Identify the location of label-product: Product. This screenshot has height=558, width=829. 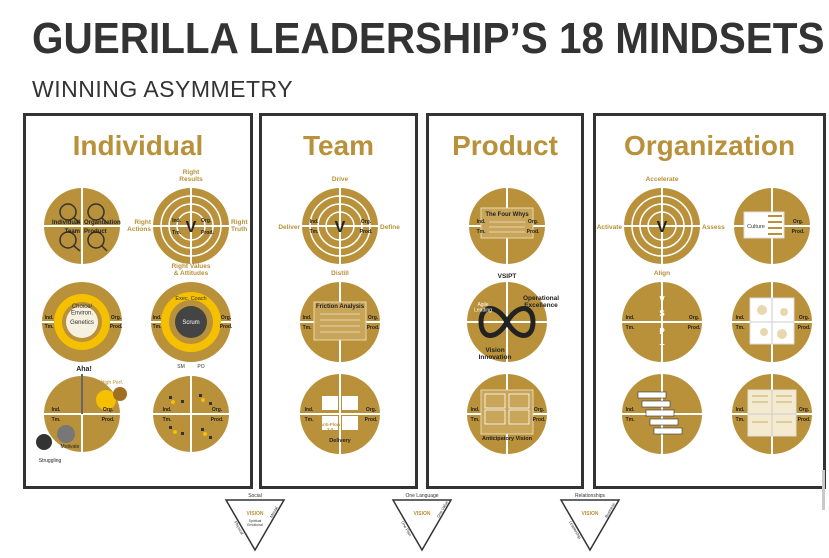
(95, 232).